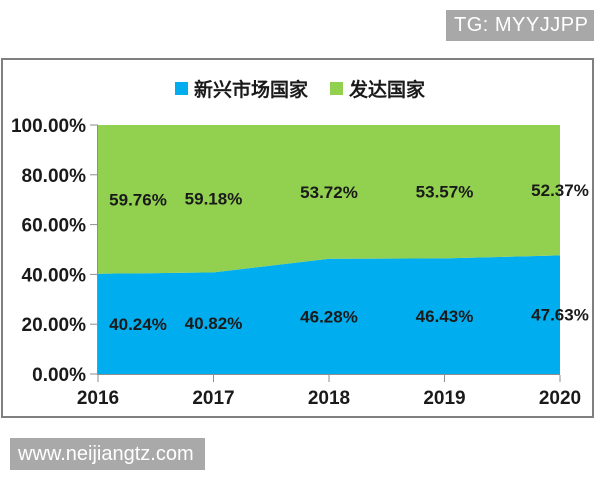 This screenshot has height=480, width=600. Describe the element at coordinates (48, 126) in the screenshot. I see `y-tick-label: 100.00%` at that location.